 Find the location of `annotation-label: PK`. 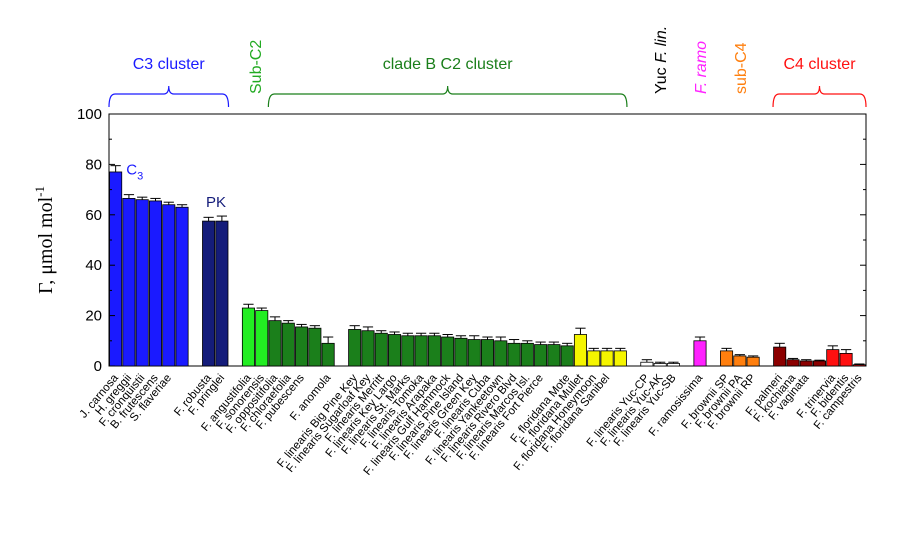

annotation-label: PK is located at coordinates (216, 202).